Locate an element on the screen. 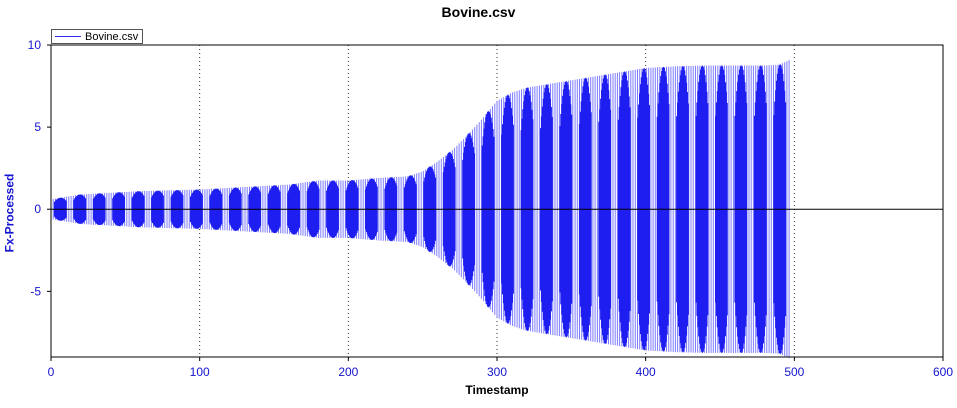  x-axis-label: Timestamp is located at coordinates (497, 390).